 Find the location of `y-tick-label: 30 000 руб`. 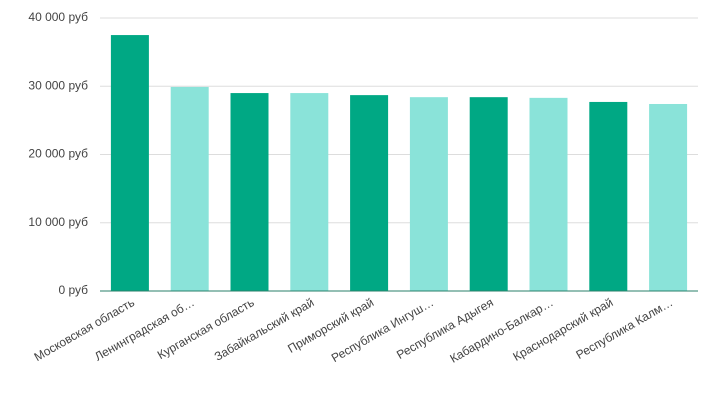

y-tick-label: 30 000 руб is located at coordinates (58, 85).